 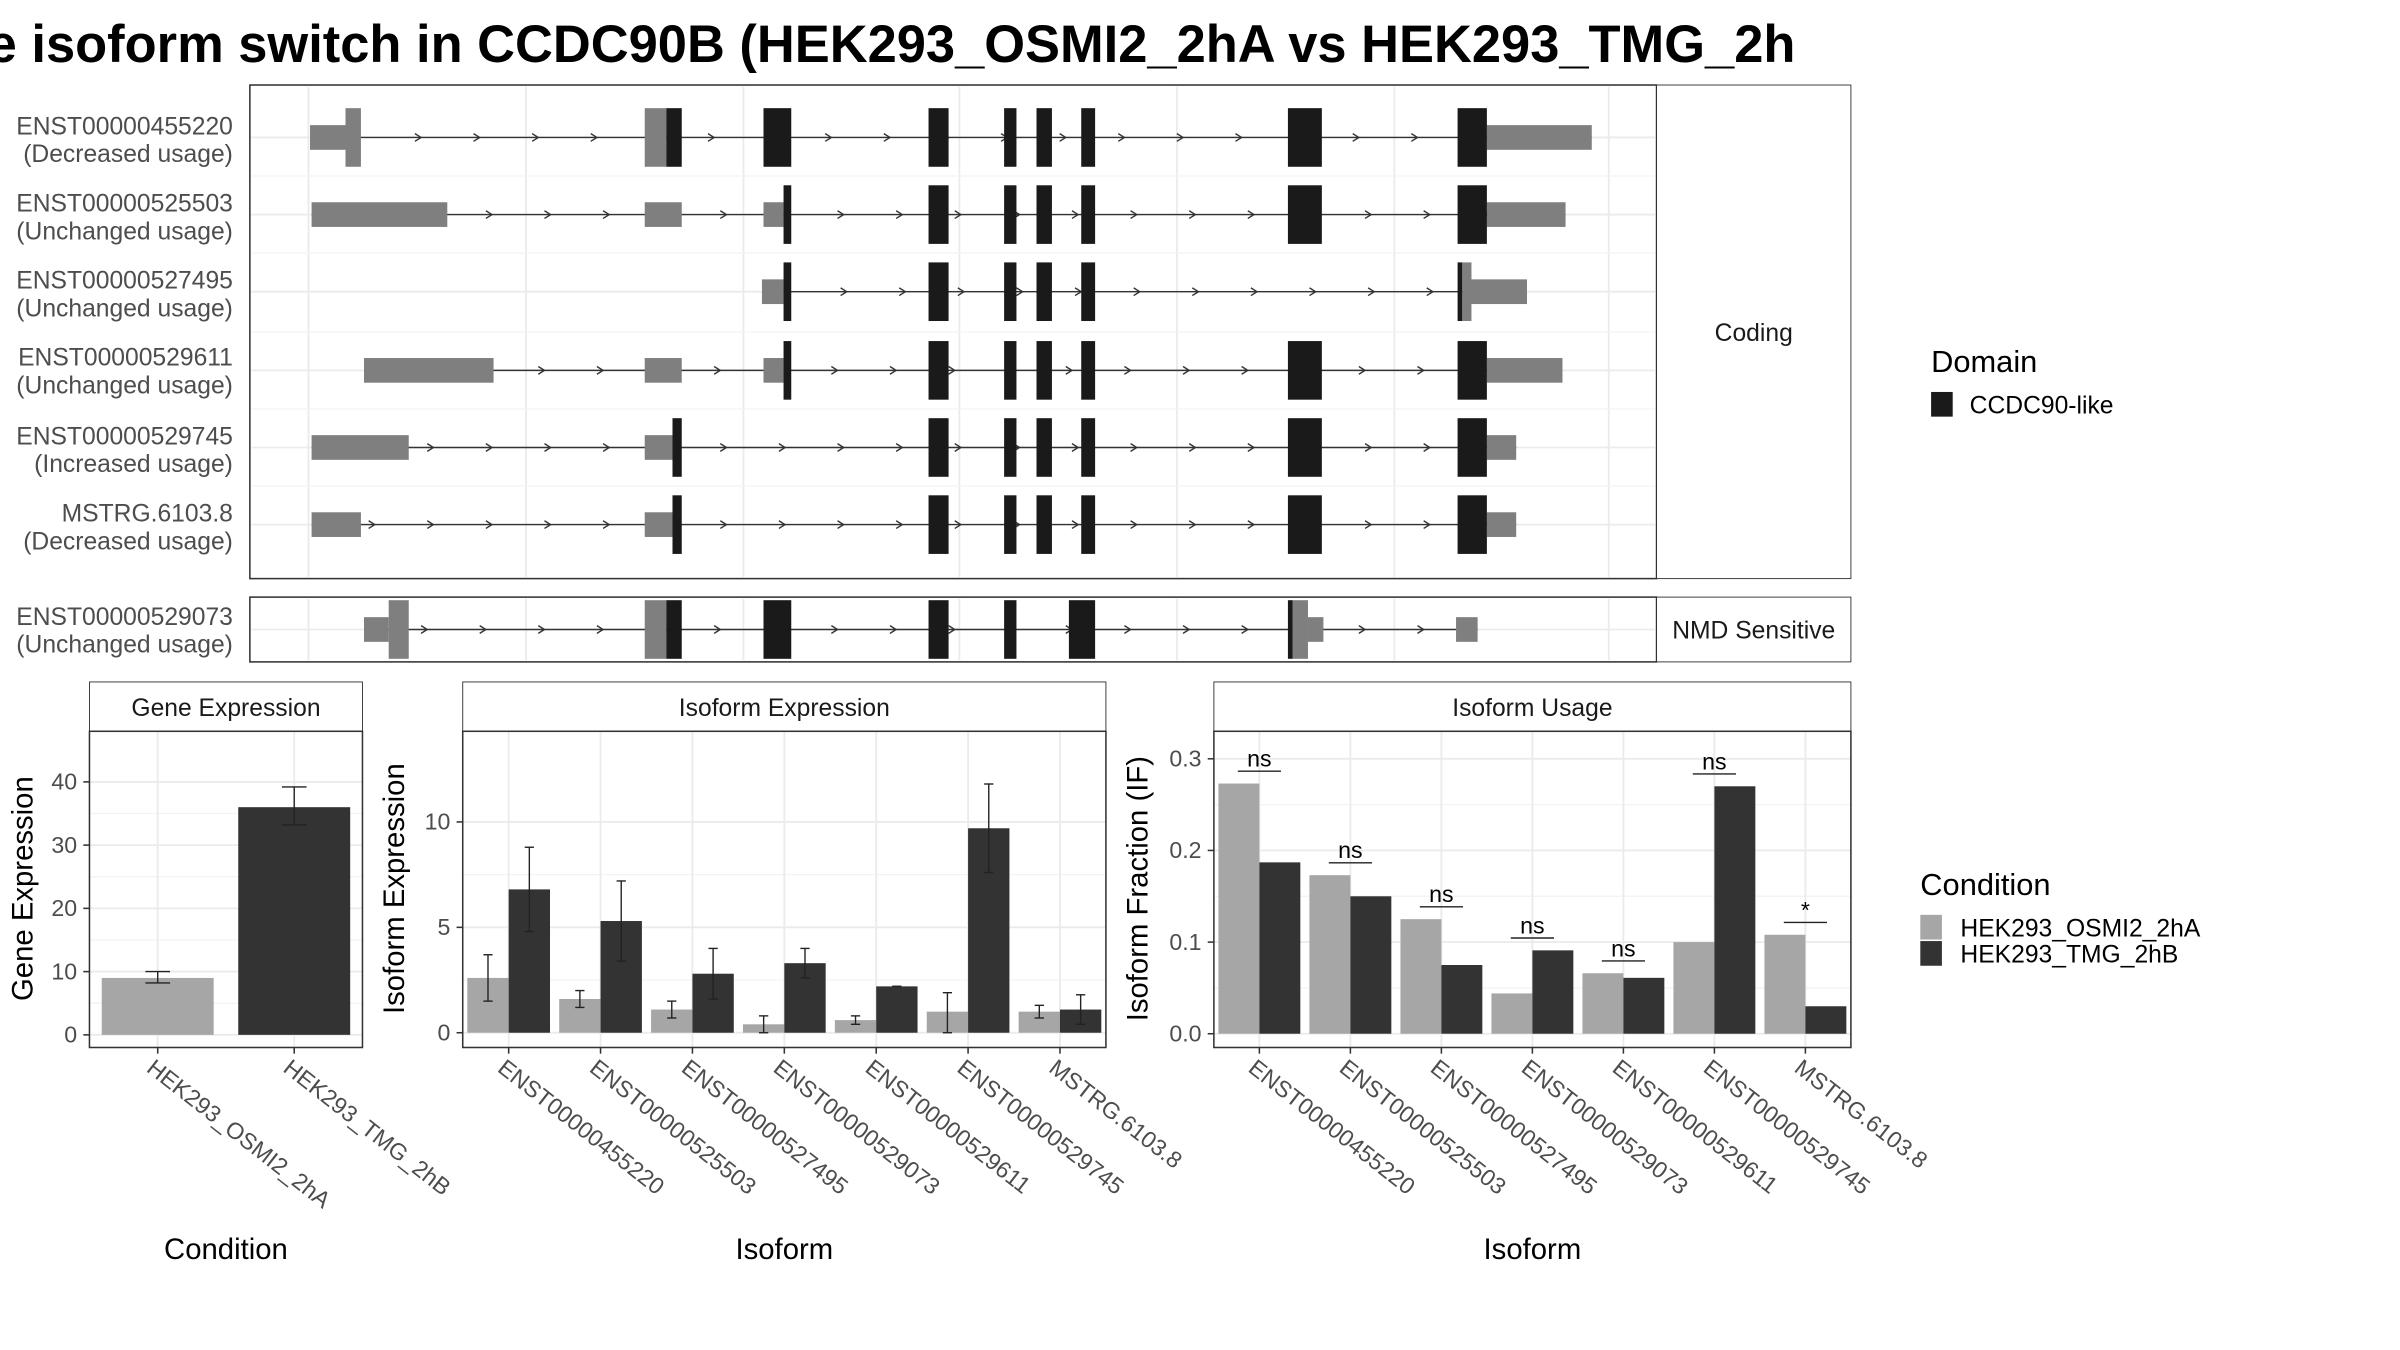 I want to click on chart-x-axis-title: Isoform, so click(x=784, y=1249).